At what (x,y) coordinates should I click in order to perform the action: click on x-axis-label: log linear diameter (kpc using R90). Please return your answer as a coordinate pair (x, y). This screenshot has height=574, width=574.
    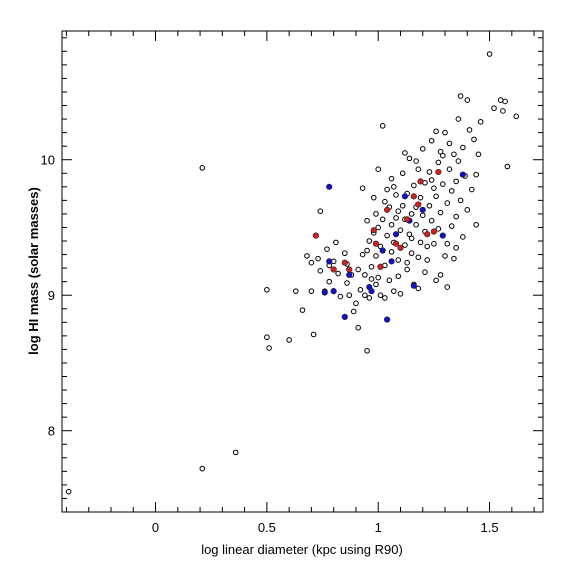
    Looking at the image, I should click on (302, 549).